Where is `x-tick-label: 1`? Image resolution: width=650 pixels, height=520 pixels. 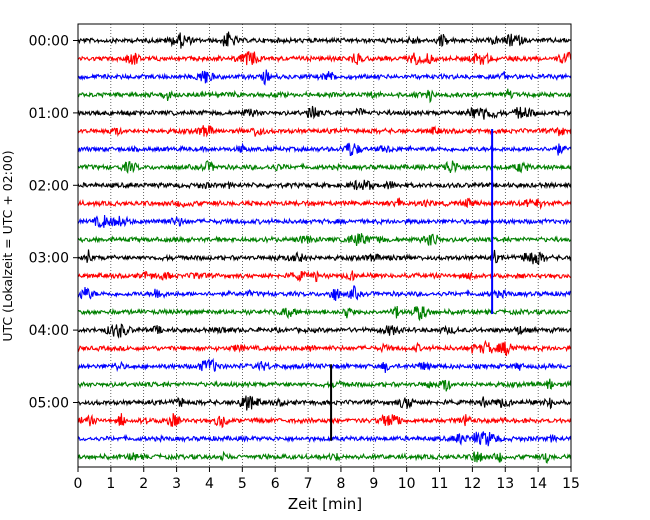
x-tick-label: 1 is located at coordinates (110, 484).